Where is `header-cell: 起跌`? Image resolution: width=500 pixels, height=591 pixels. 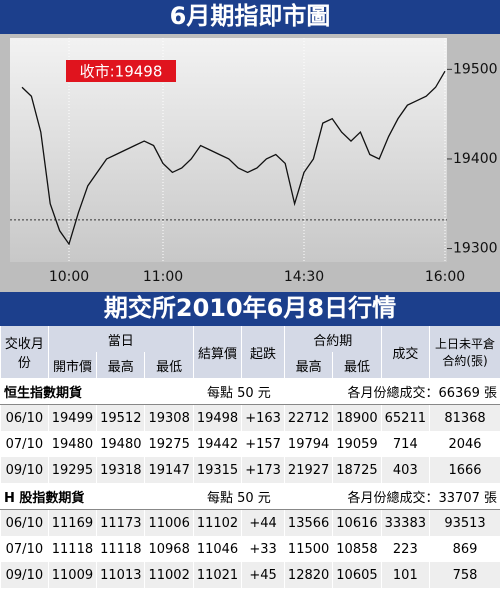 header-cell: 起跌 is located at coordinates (263, 352).